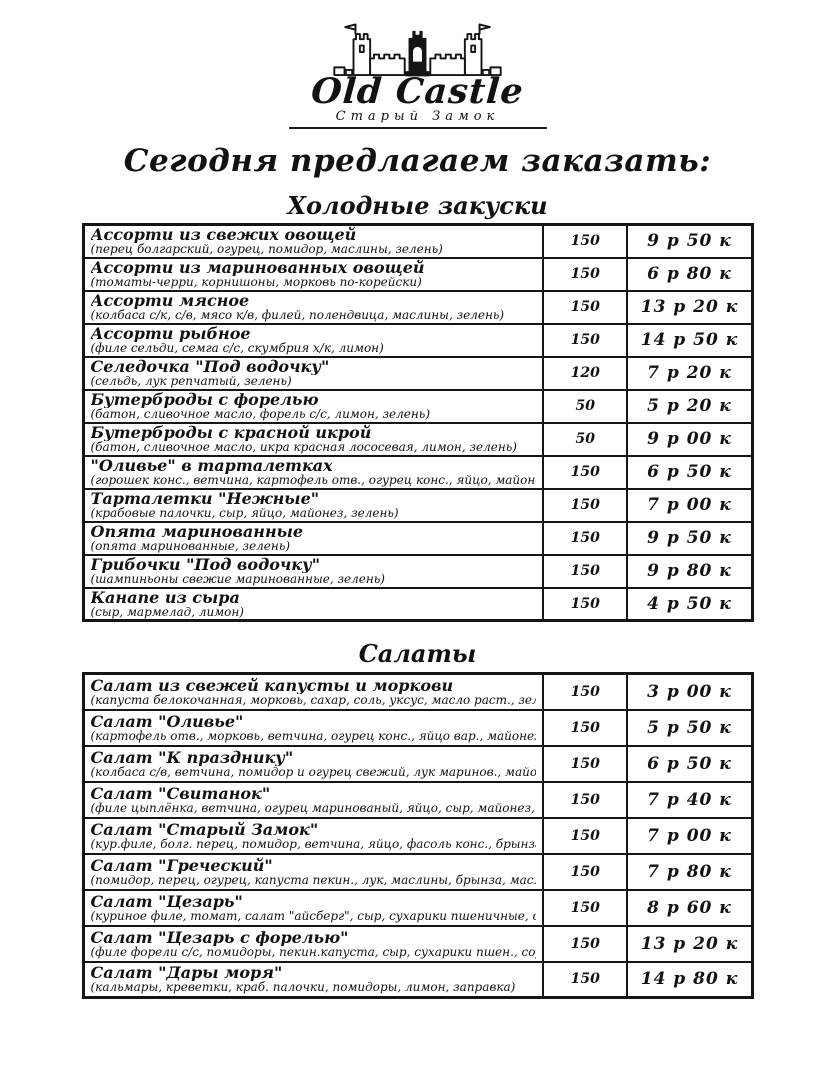 The width and height of the screenshot is (835, 1080). I want to click on dish-name: Салат "Греческий", so click(181, 865).